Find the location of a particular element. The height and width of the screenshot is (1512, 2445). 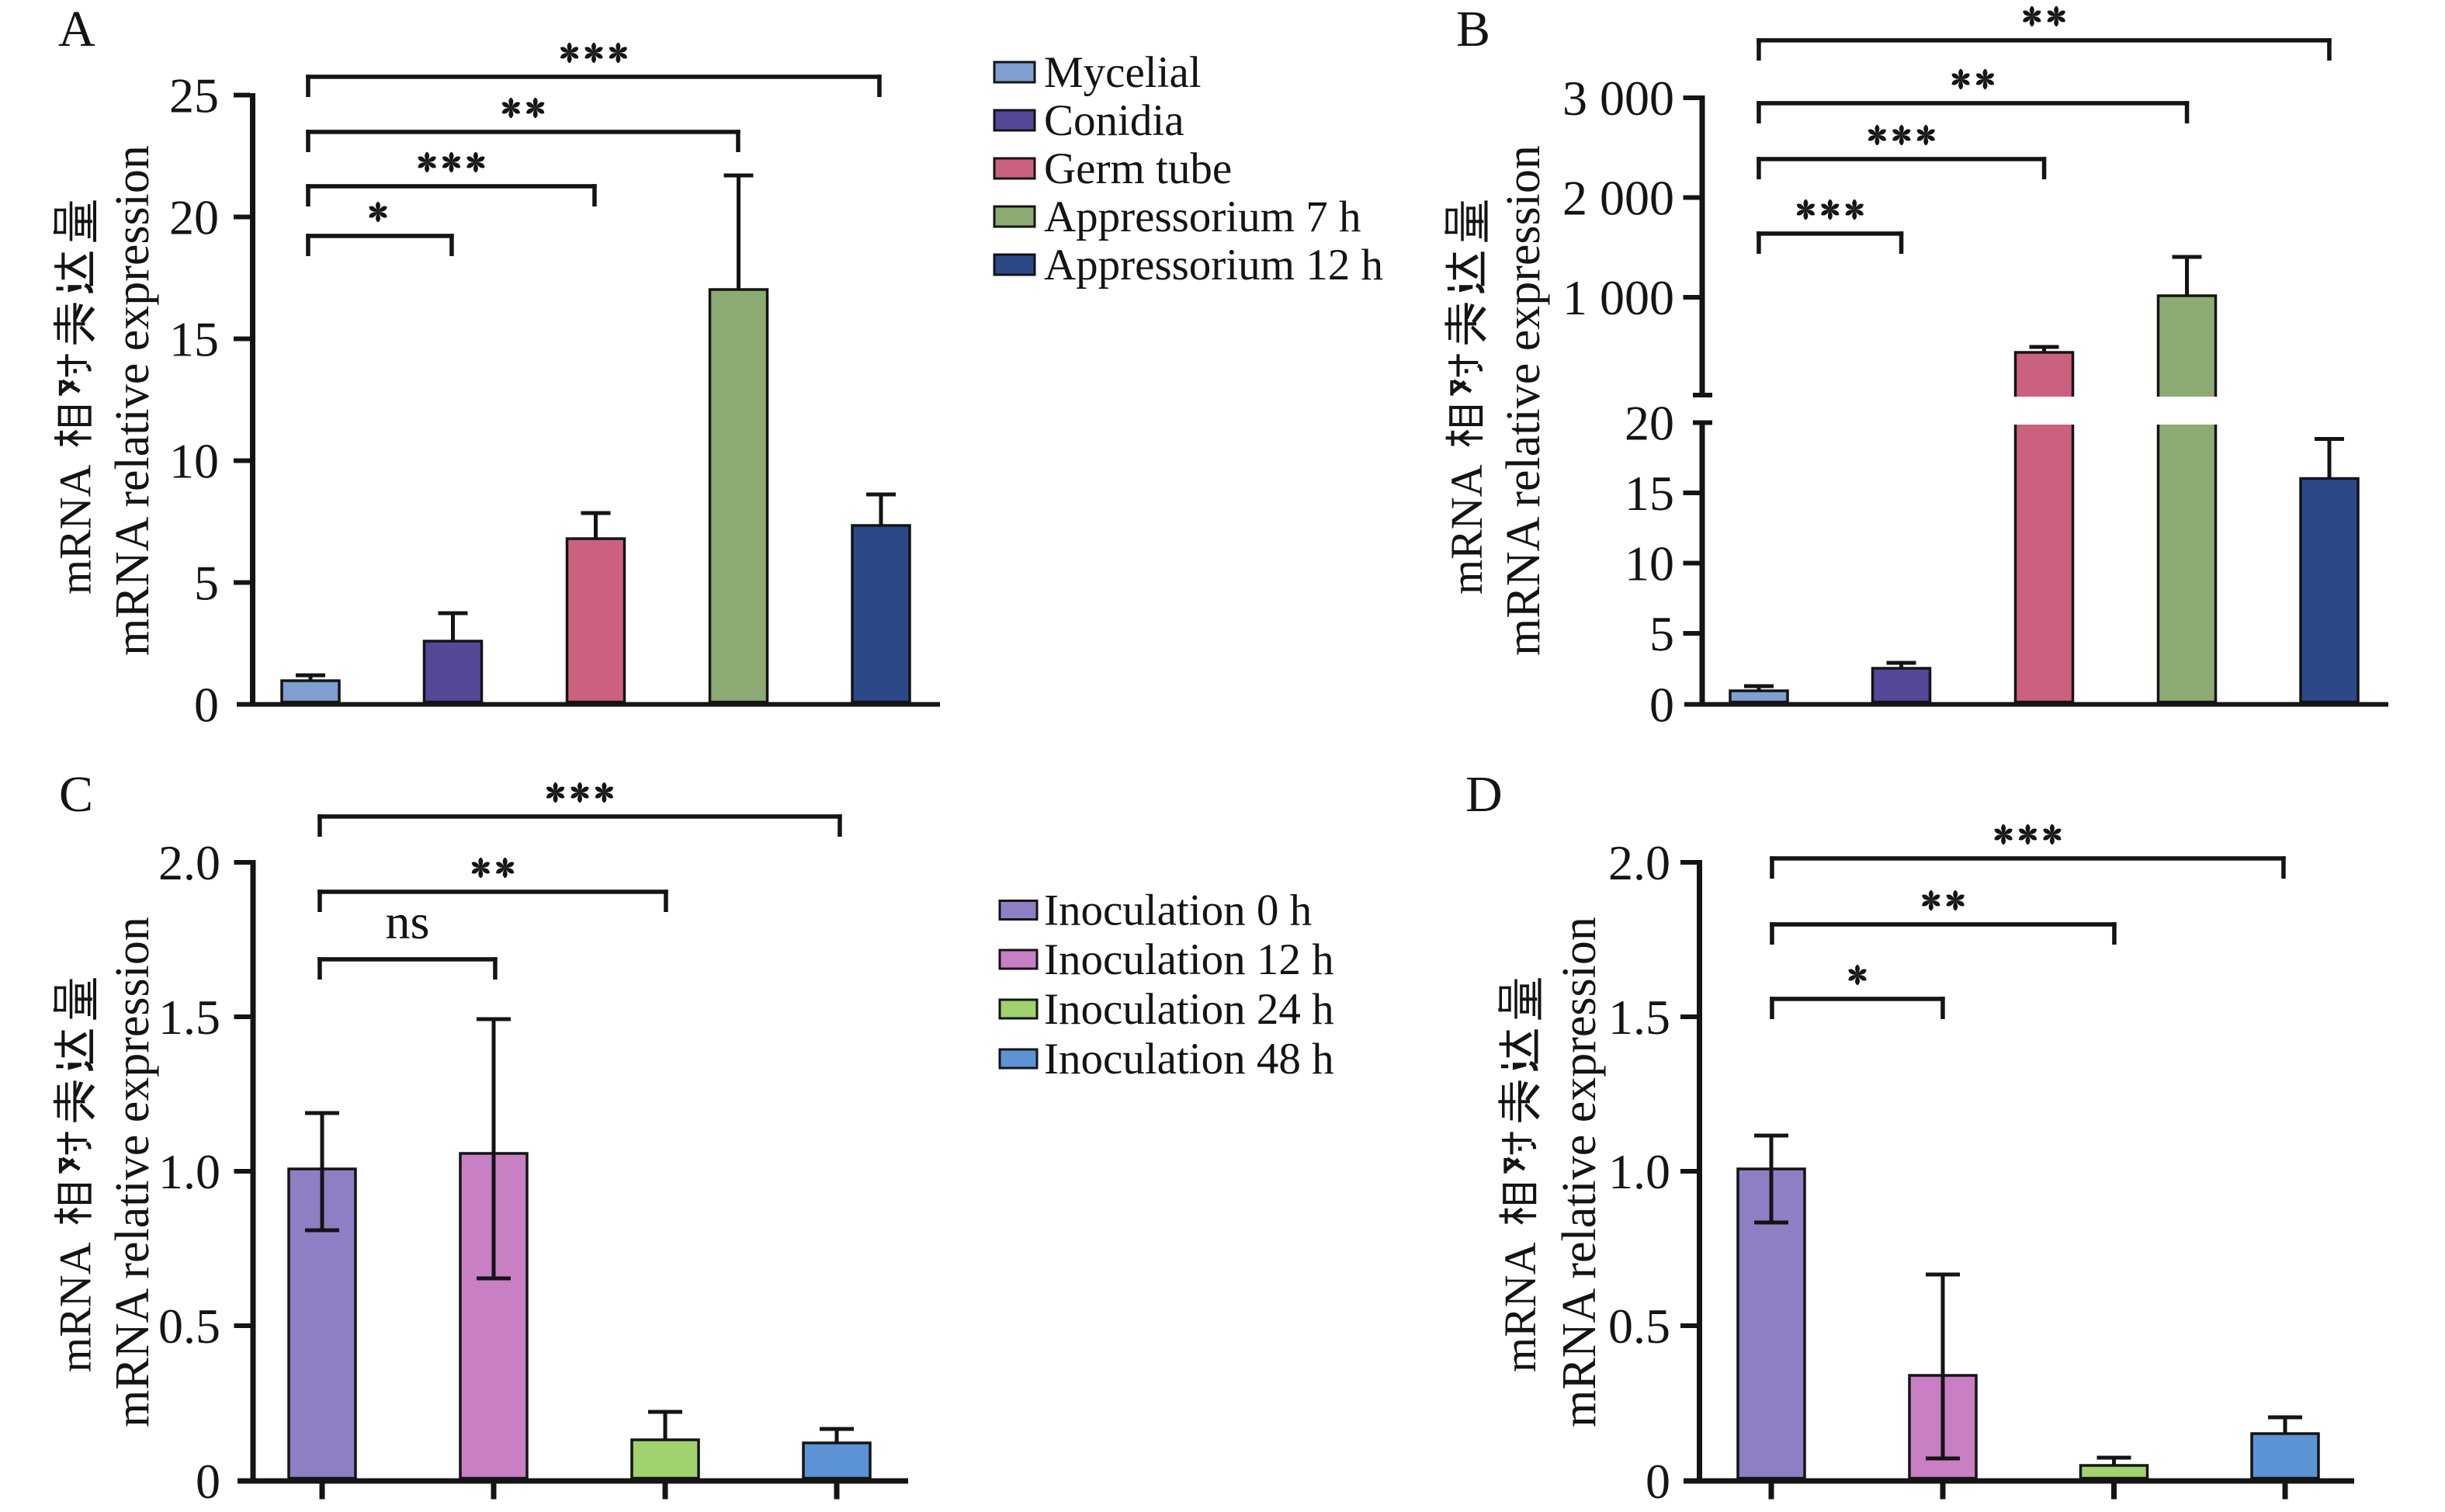

svg-text: ns is located at coordinates (408, 921).